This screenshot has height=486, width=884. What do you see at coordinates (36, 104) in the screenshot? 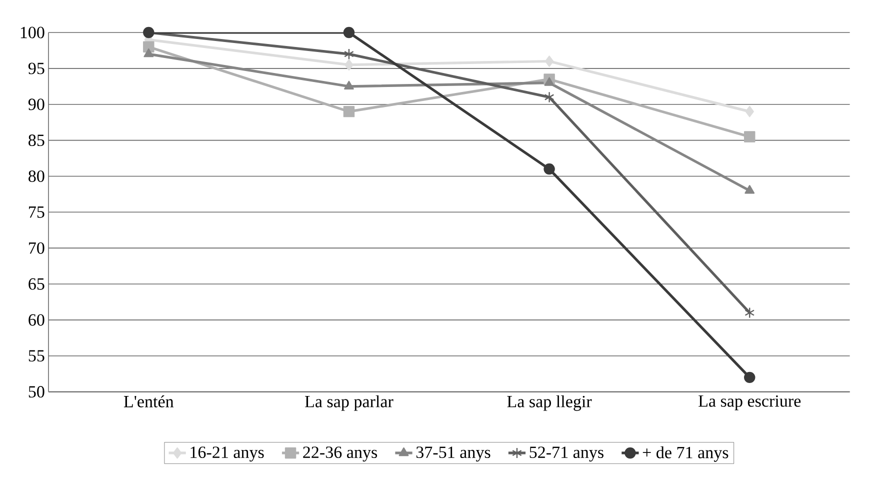
I see `y-tick-label: 90` at bounding box center [36, 104].